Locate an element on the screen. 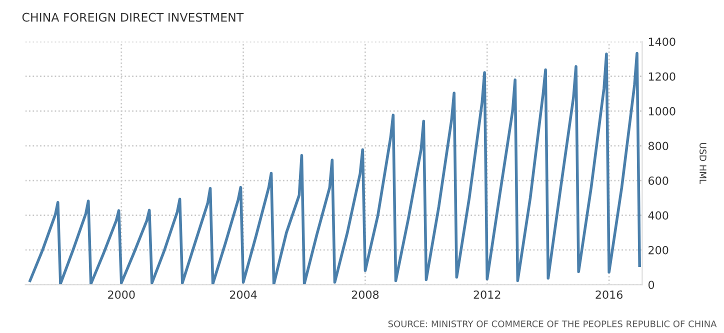 The width and height of the screenshot is (724, 333). y-tick-label: 800 is located at coordinates (658, 146).